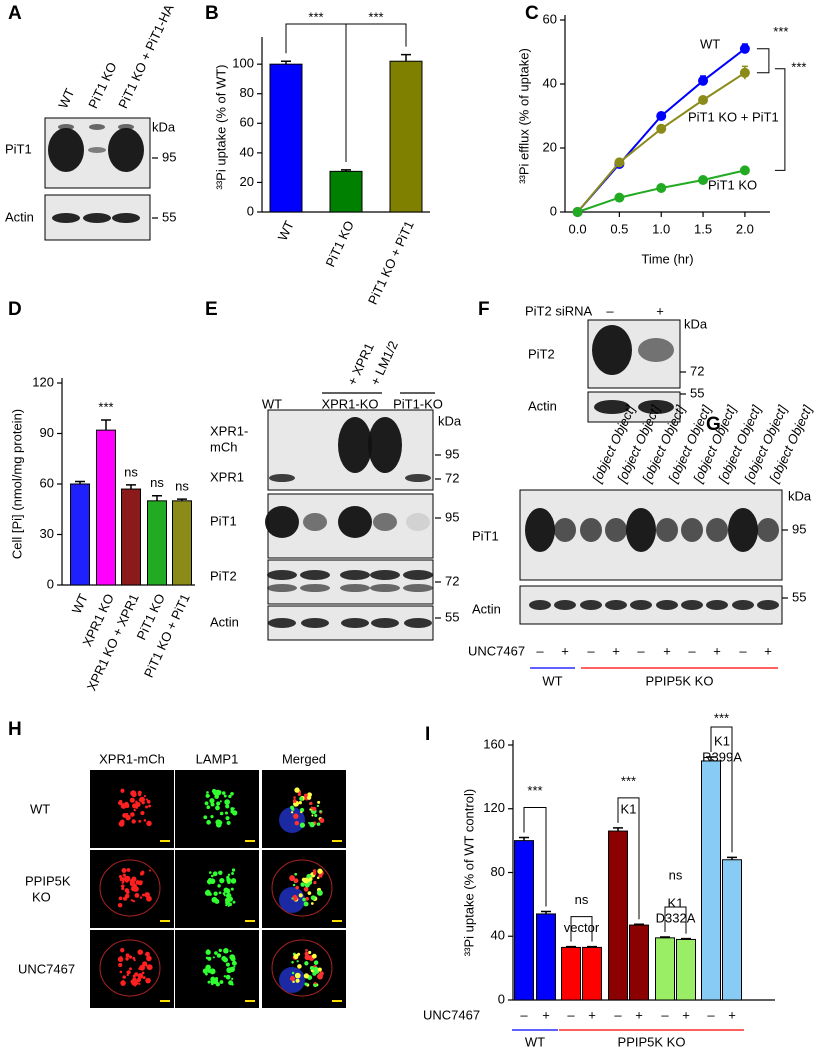  What do you see at coordinates (350, 582) in the screenshot?
I see `blot` at bounding box center [350, 582].